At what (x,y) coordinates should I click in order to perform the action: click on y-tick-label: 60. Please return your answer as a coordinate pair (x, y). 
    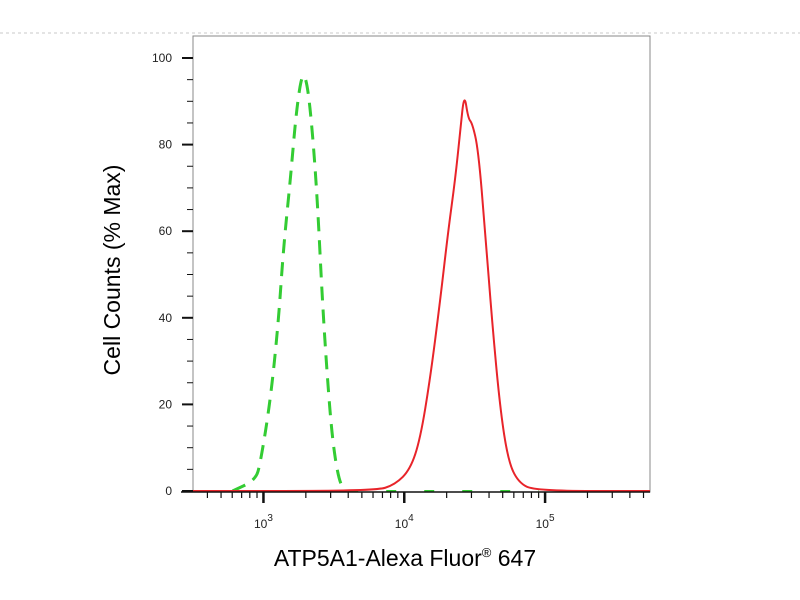
    Looking at the image, I should click on (166, 231).